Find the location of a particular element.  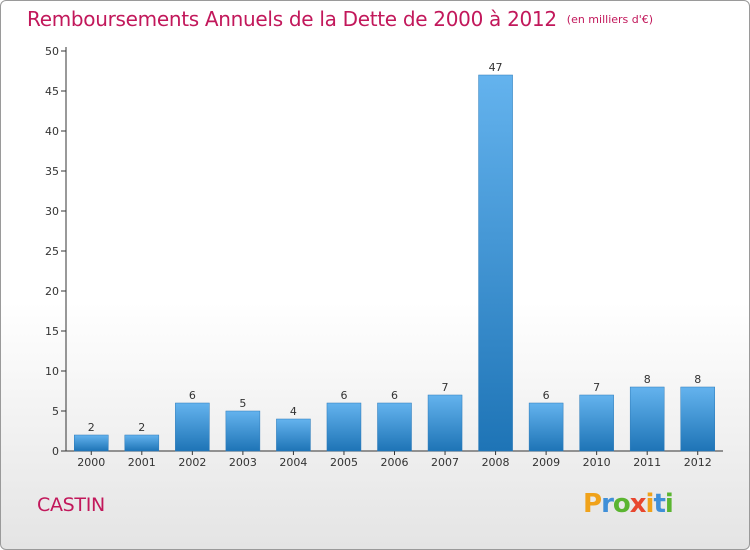

y-tick-label: 50 is located at coordinates (52, 51).